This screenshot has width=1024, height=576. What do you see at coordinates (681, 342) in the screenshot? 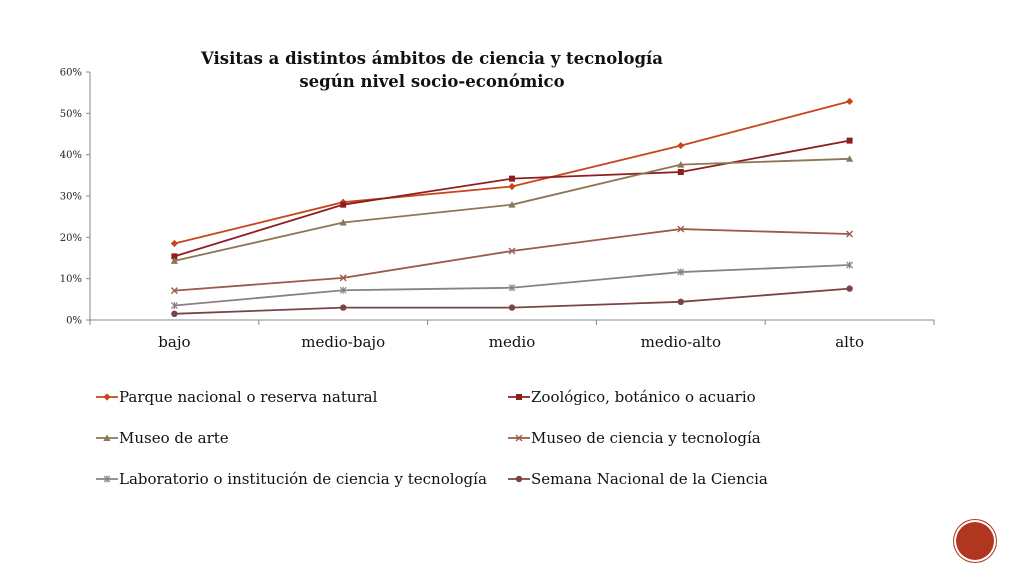
I see `x-tick-label: medio-alto` at bounding box center [681, 342].